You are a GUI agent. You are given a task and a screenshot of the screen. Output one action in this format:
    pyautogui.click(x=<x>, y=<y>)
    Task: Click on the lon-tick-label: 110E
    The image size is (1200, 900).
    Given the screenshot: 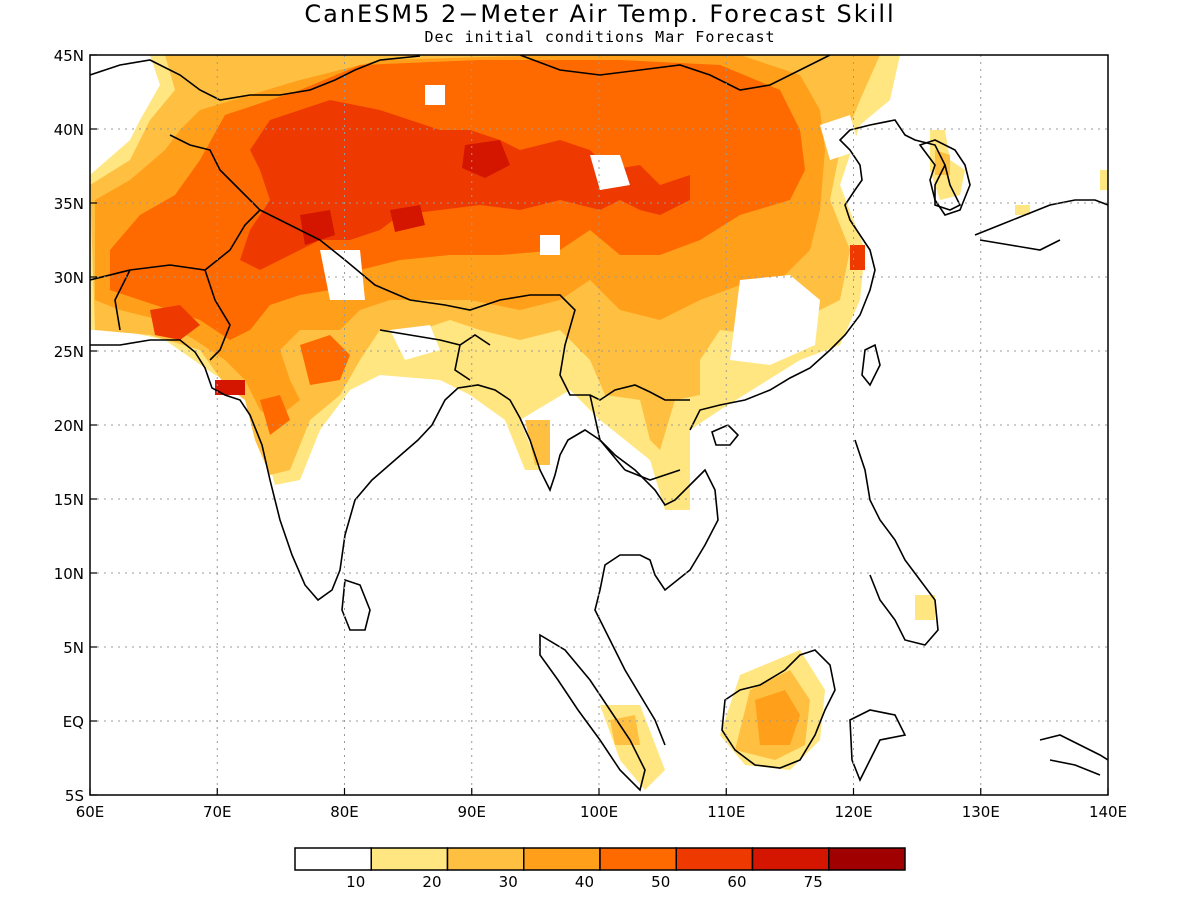 What is the action you would take?
    pyautogui.click(x=726, y=812)
    